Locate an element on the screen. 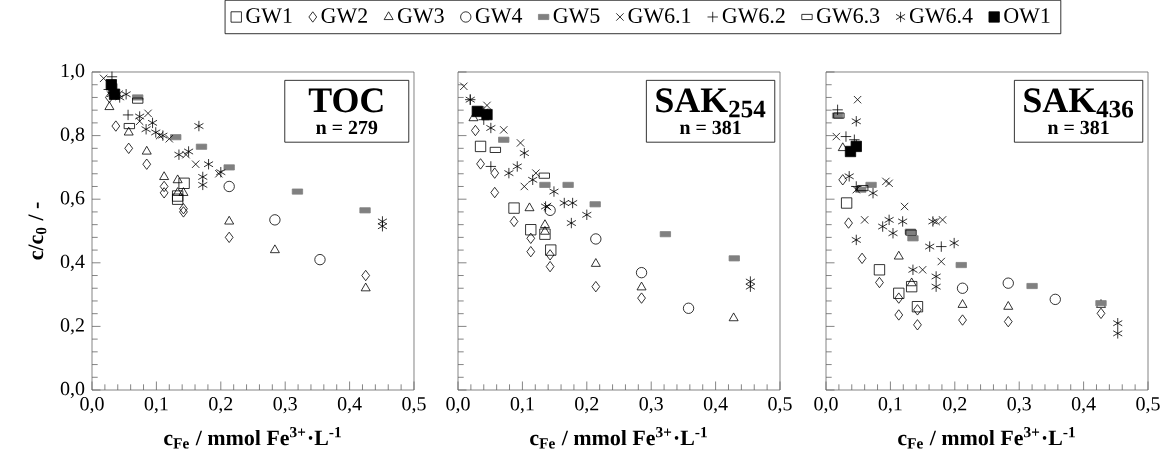 This screenshot has width=1164, height=466. legend-label: GW6.1 is located at coordinates (659, 16).